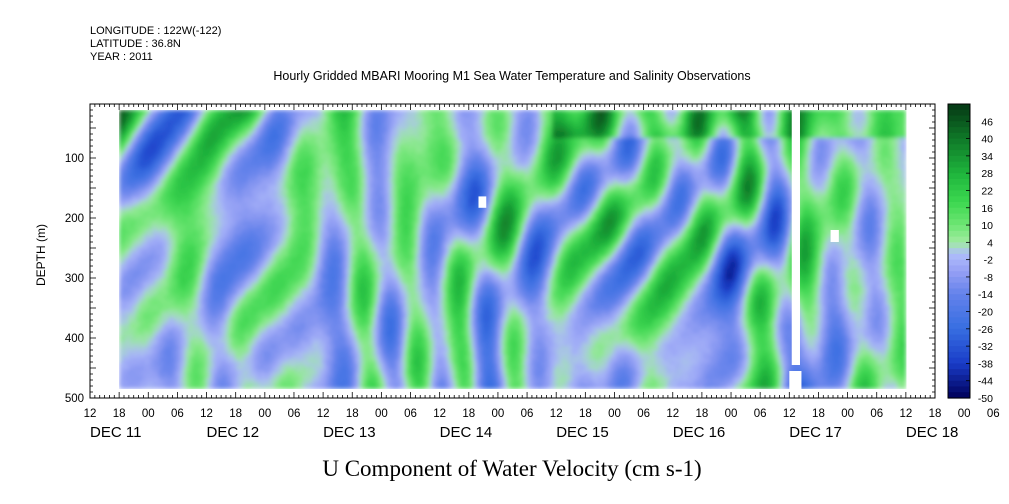 The width and height of the screenshot is (1009, 504). Describe the element at coordinates (349, 432) in the screenshot. I see `x-day-tick-label: DEC 13` at that location.